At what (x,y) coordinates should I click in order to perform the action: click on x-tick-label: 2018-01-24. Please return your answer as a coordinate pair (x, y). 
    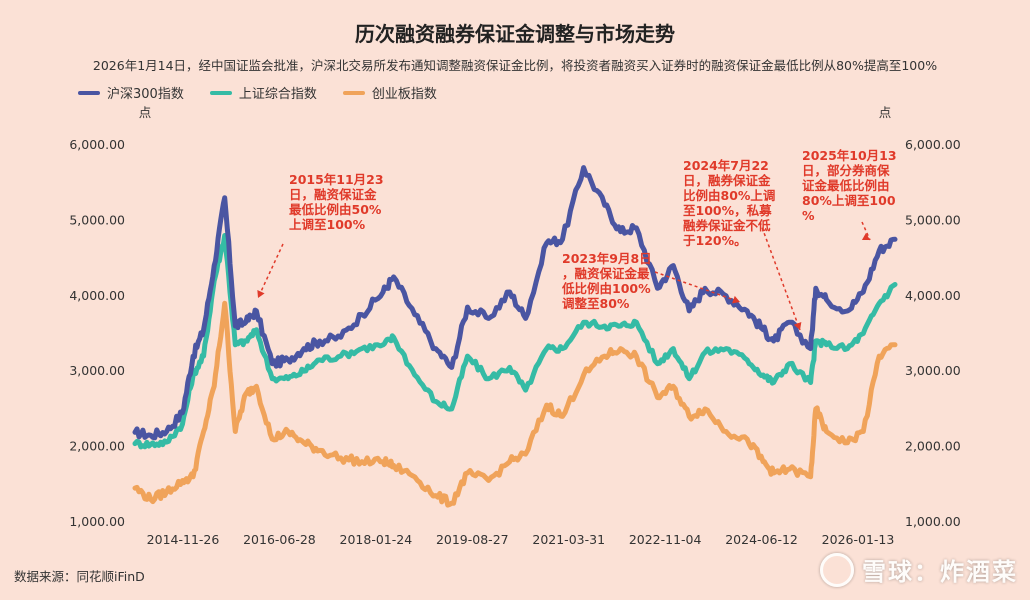
    Looking at the image, I should click on (376, 539).